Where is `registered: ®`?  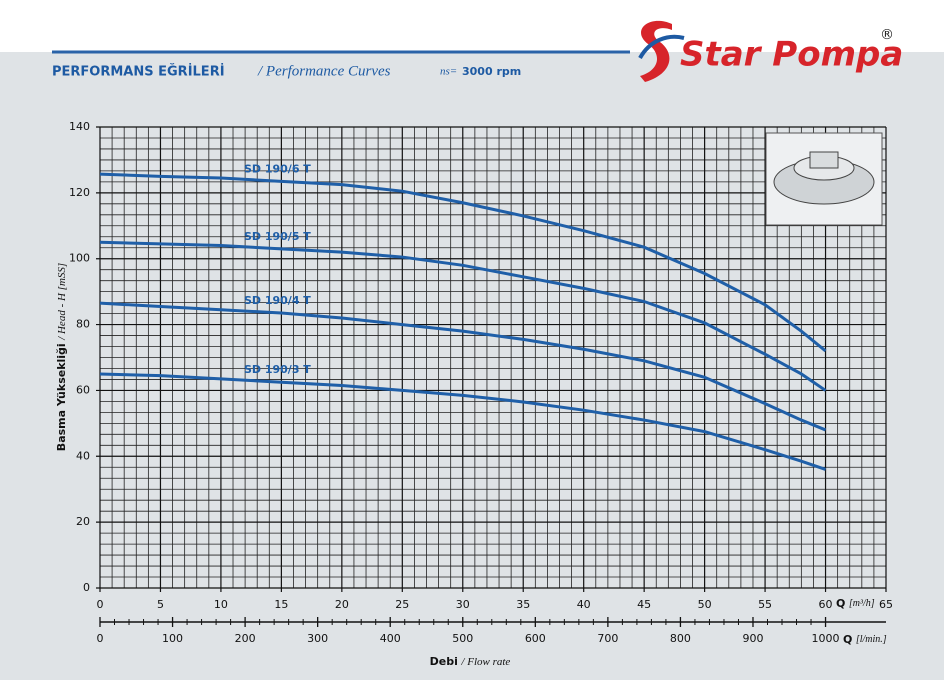
registered: ® is located at coordinates (887, 35).